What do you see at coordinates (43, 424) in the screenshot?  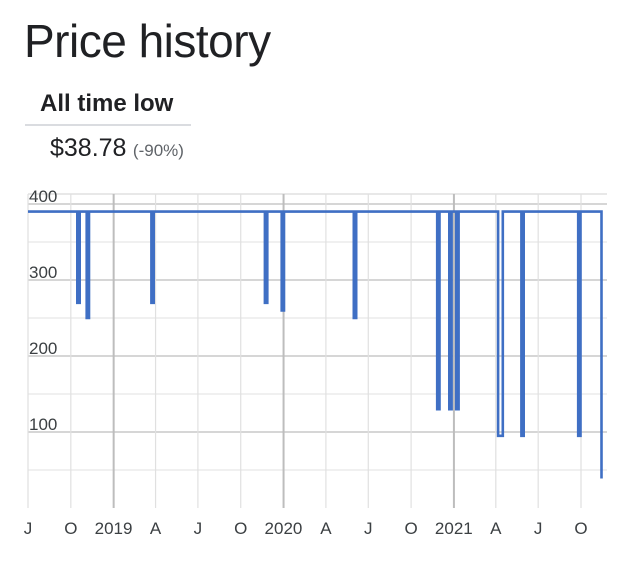 I see `y-tick-label: 100` at bounding box center [43, 424].